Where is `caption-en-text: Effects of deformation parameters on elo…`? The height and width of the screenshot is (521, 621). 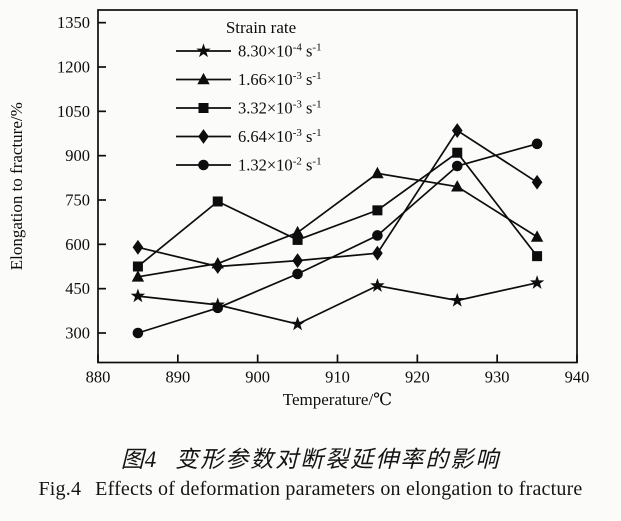 caption-en-text: Effects of deformation parameters on elo… is located at coordinates (339, 489).